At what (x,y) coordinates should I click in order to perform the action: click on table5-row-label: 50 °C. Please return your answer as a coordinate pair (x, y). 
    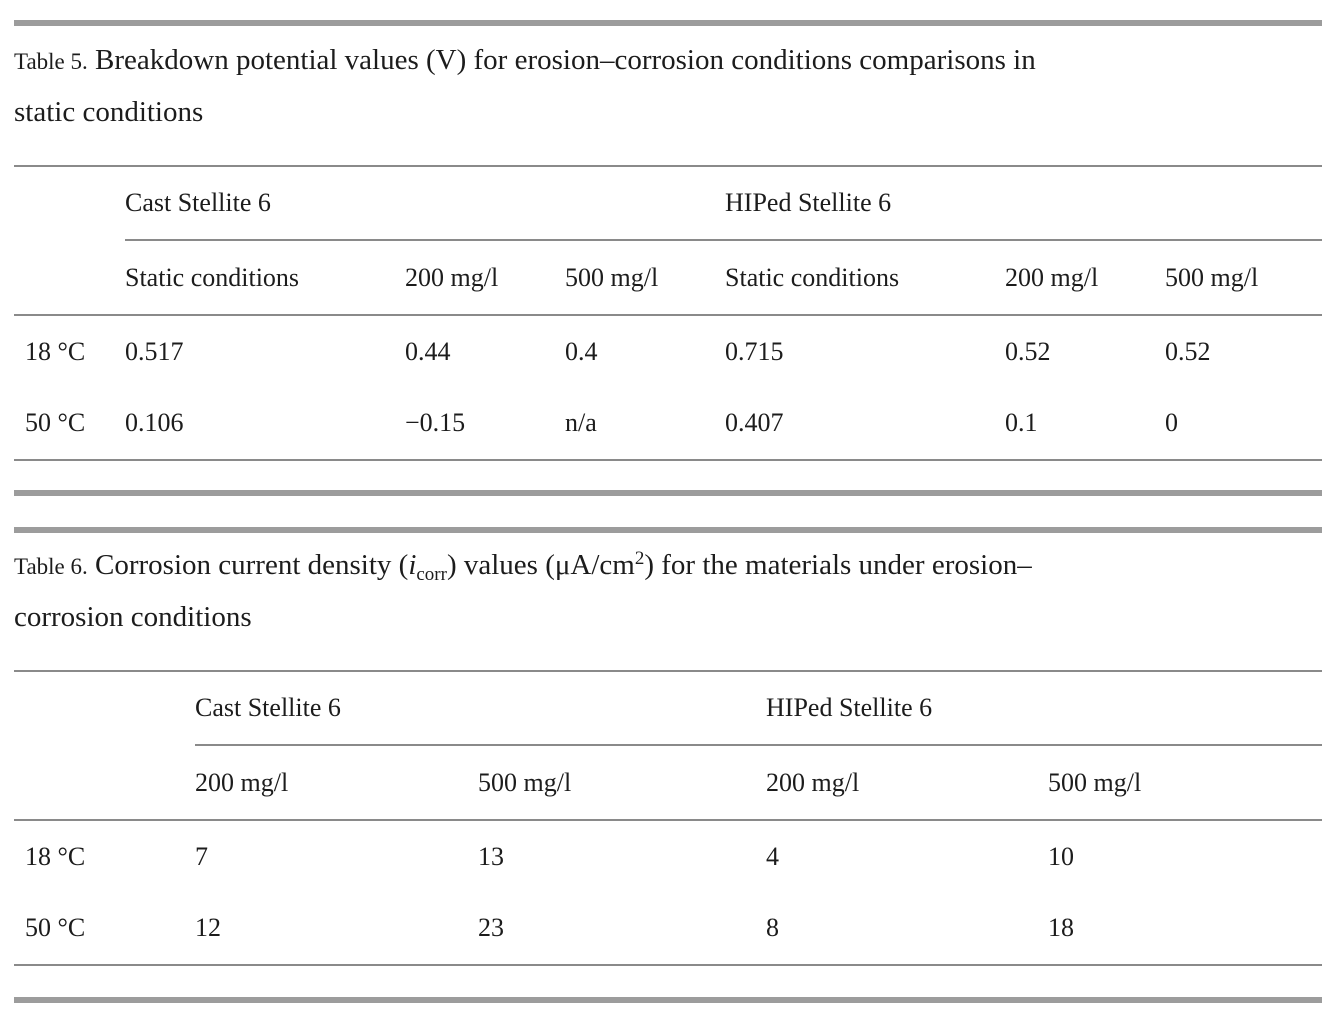
    Looking at the image, I should click on (55, 422).